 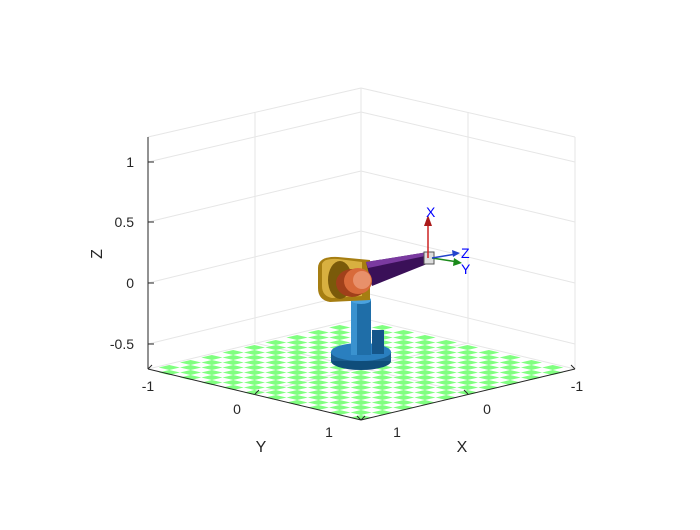 What do you see at coordinates (237, 409) in the screenshot?
I see `y-tick-label: 0` at bounding box center [237, 409].